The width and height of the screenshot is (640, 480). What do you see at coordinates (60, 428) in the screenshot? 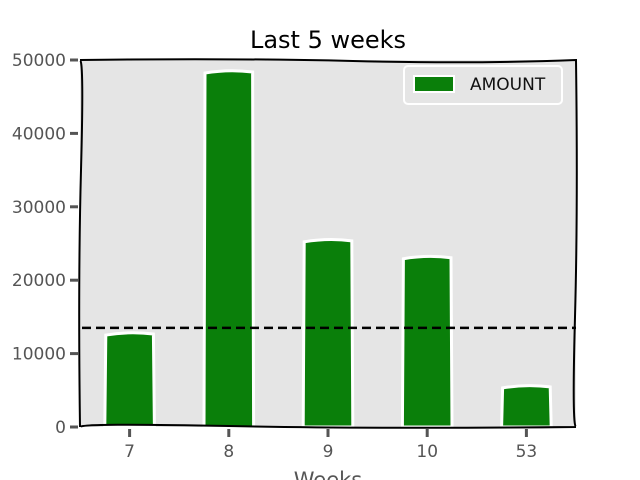
I see `y-tick-label: 0` at bounding box center [60, 428].